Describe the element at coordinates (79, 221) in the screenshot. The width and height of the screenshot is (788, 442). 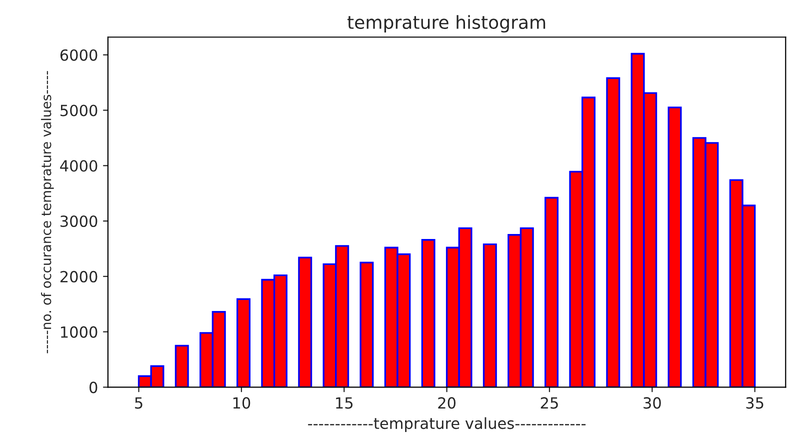
I see `y-tick-label: 3000` at that location.